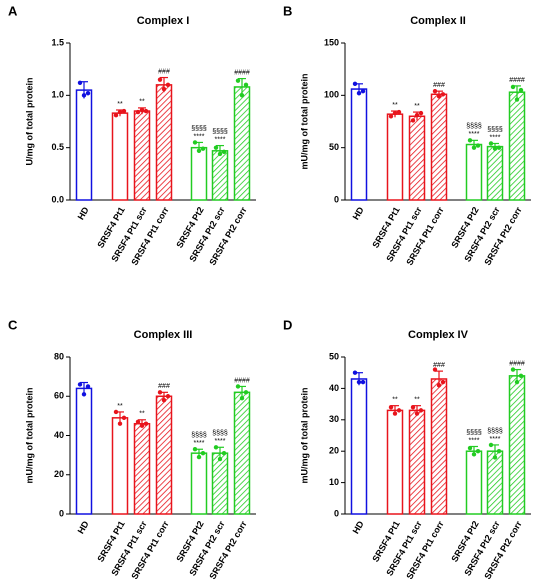 The image size is (550, 579). What do you see at coordinates (57, 199) in the screenshot?
I see `y-tick-label: 0.0` at bounding box center [57, 199].